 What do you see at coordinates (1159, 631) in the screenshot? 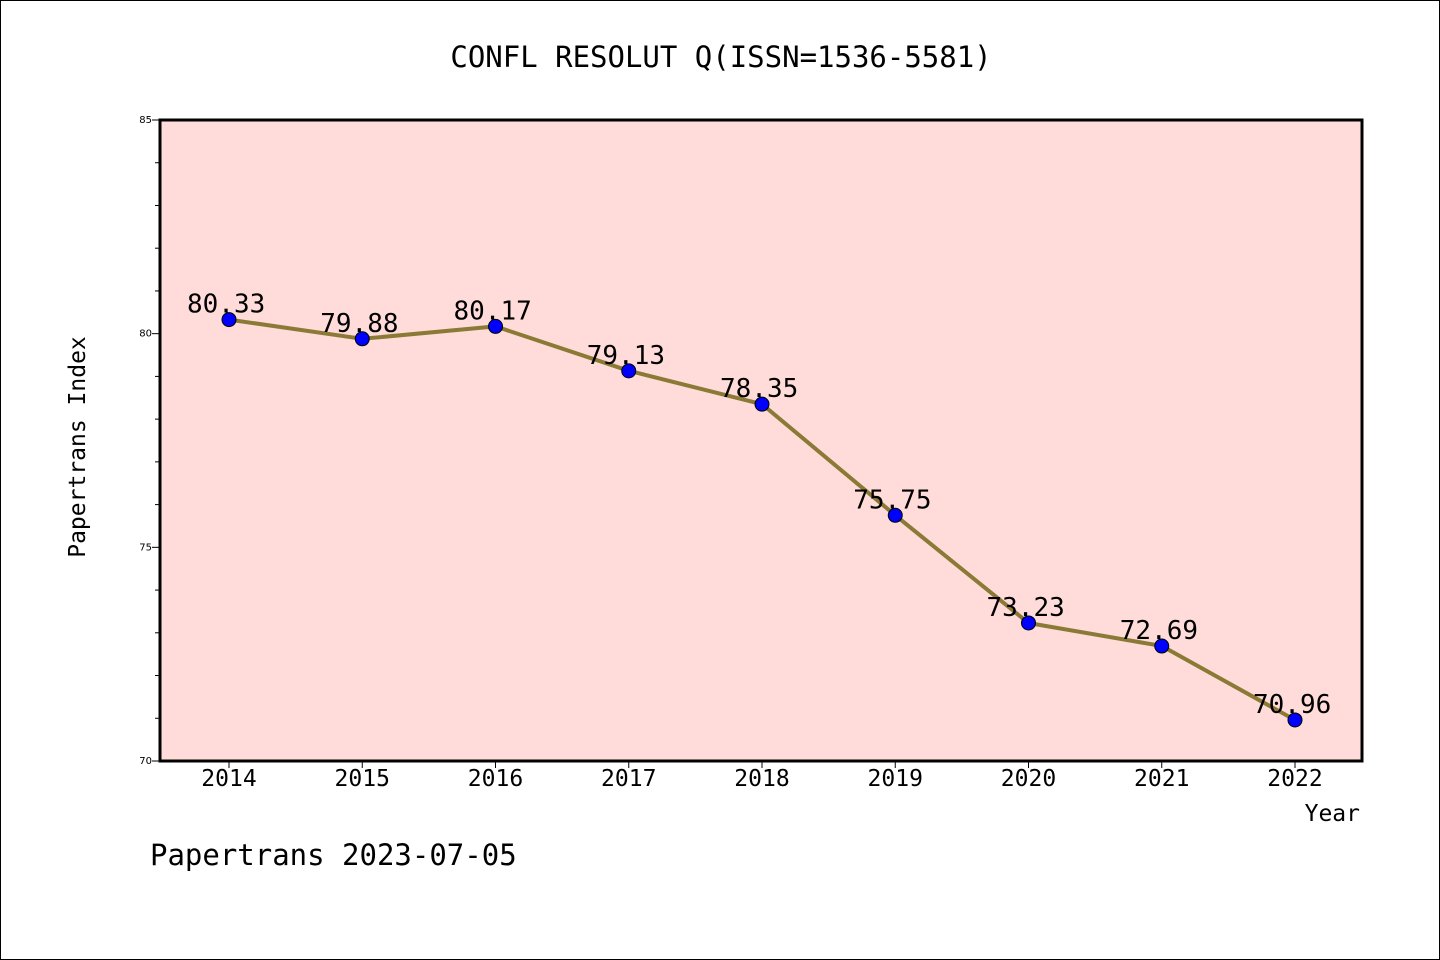
I see `data-label: 72.69` at bounding box center [1159, 631].